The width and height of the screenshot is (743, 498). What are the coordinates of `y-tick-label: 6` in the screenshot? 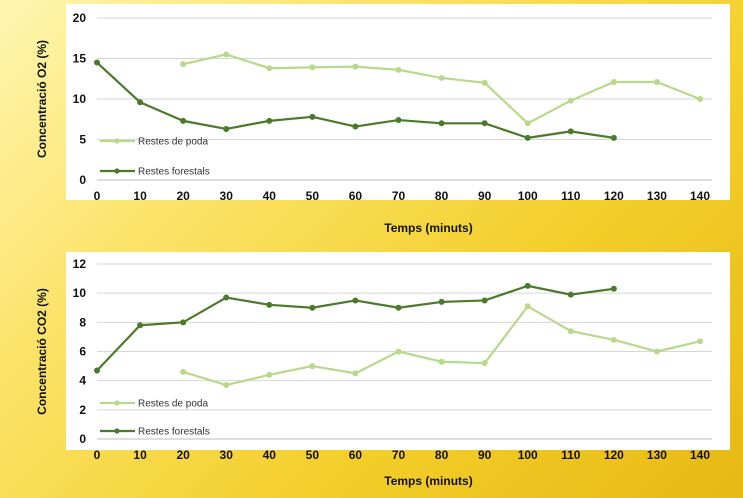 It's located at (82, 352).